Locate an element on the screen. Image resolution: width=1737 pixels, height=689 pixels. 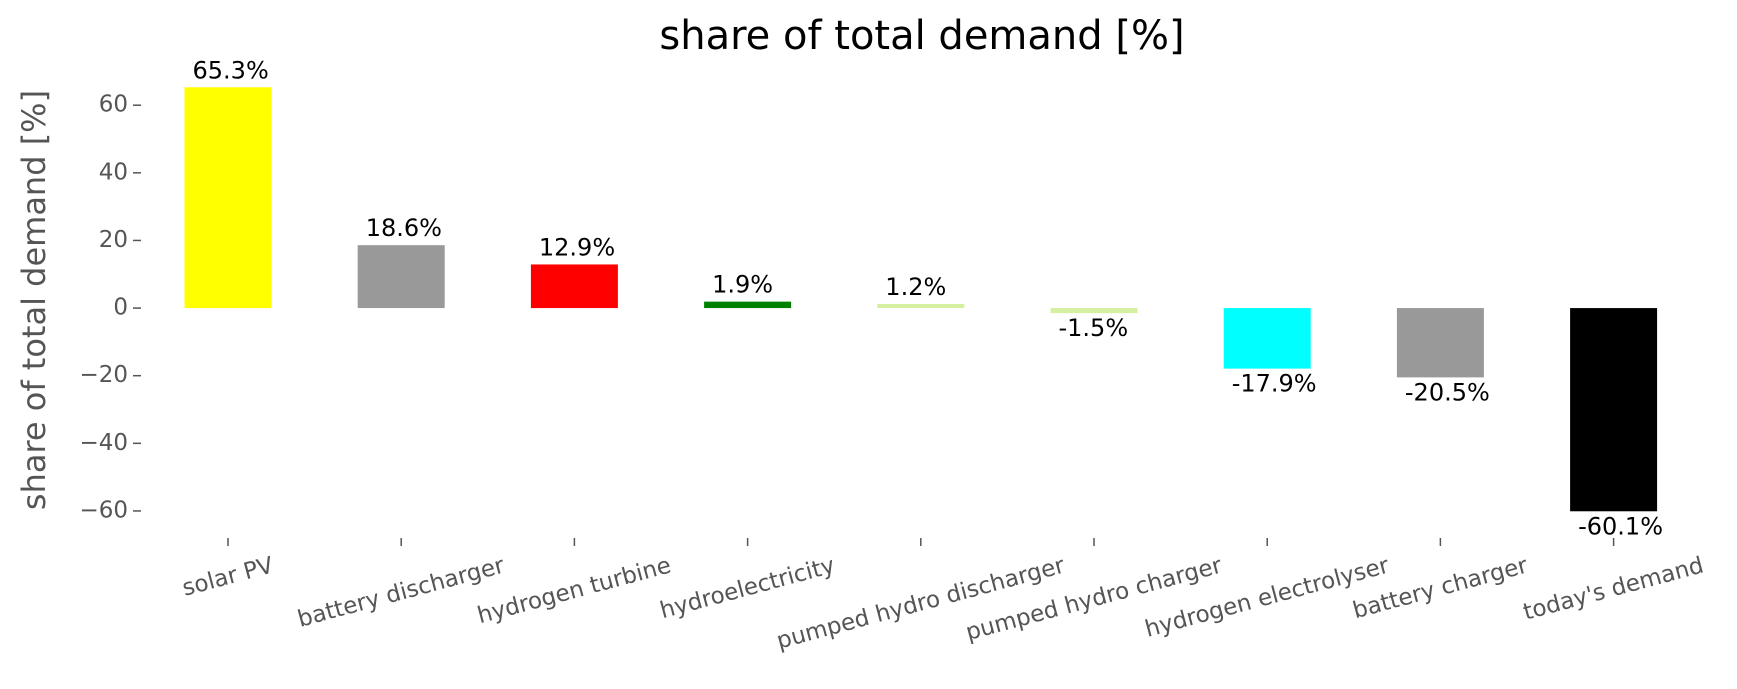
x-tick-label: today's demand is located at coordinates (1614, 589).